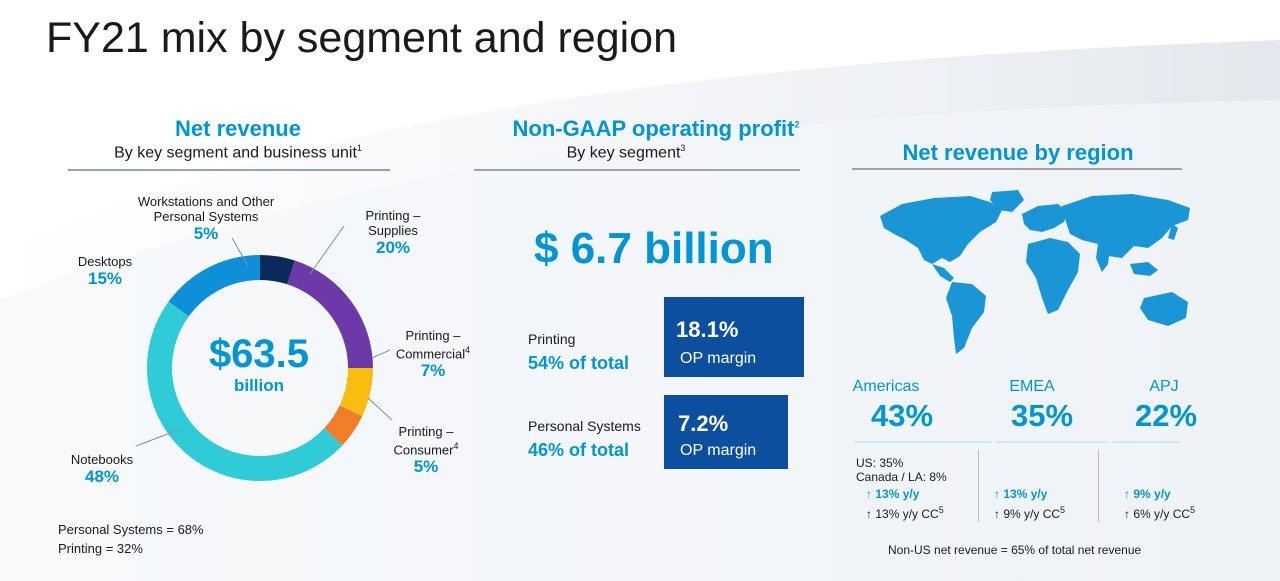 The image size is (1280, 581). I want to click on region-rule, so click(1017, 169).